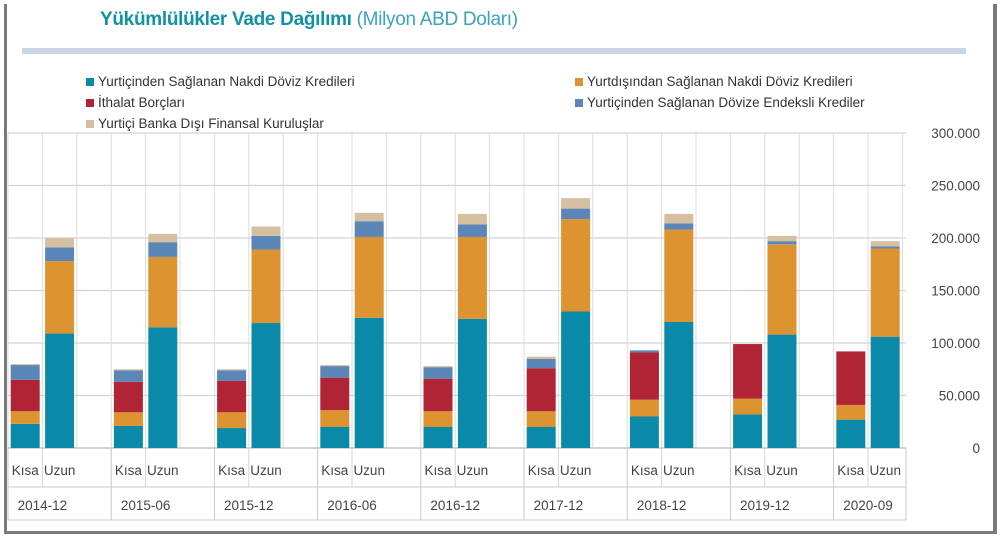  I want to click on period-label: 2017-12, so click(559, 505).